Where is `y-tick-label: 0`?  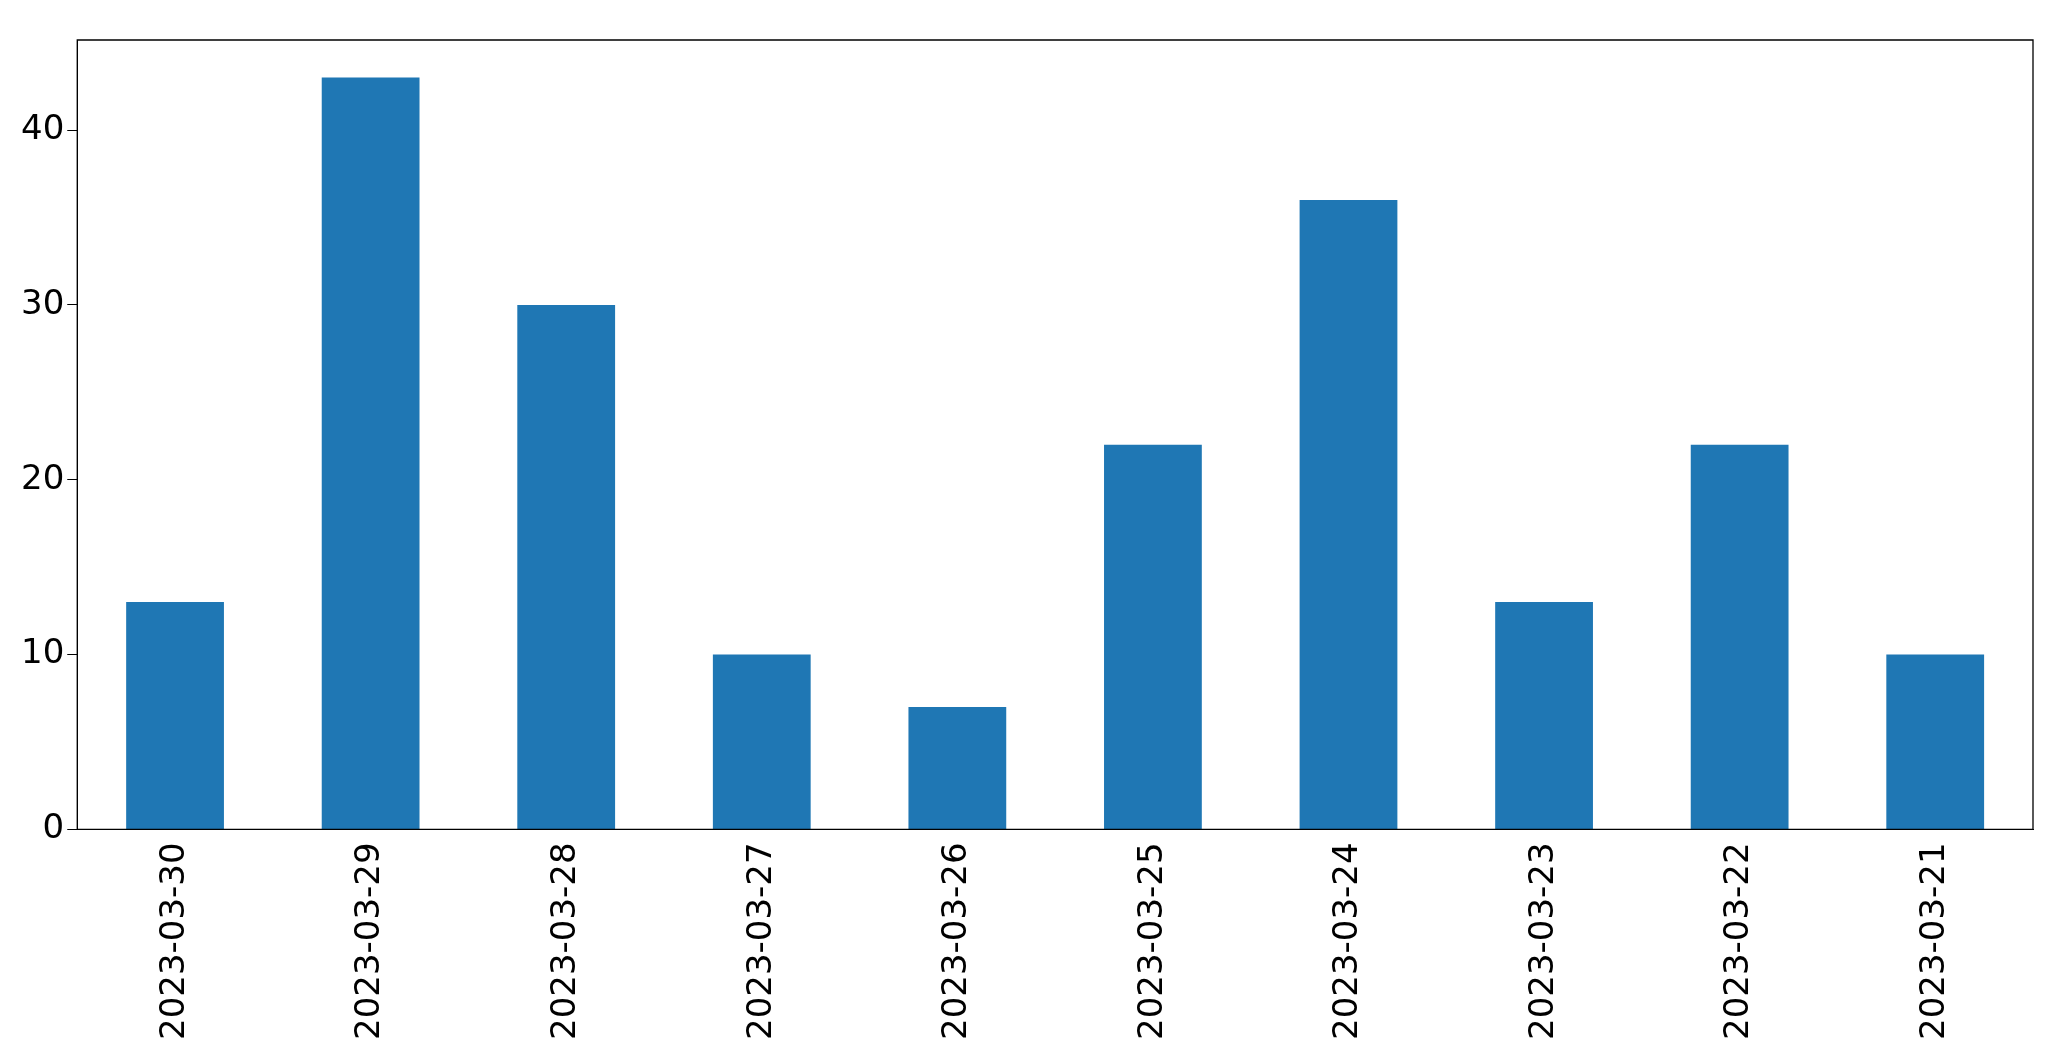
y-tick-label: 0 is located at coordinates (53, 826).